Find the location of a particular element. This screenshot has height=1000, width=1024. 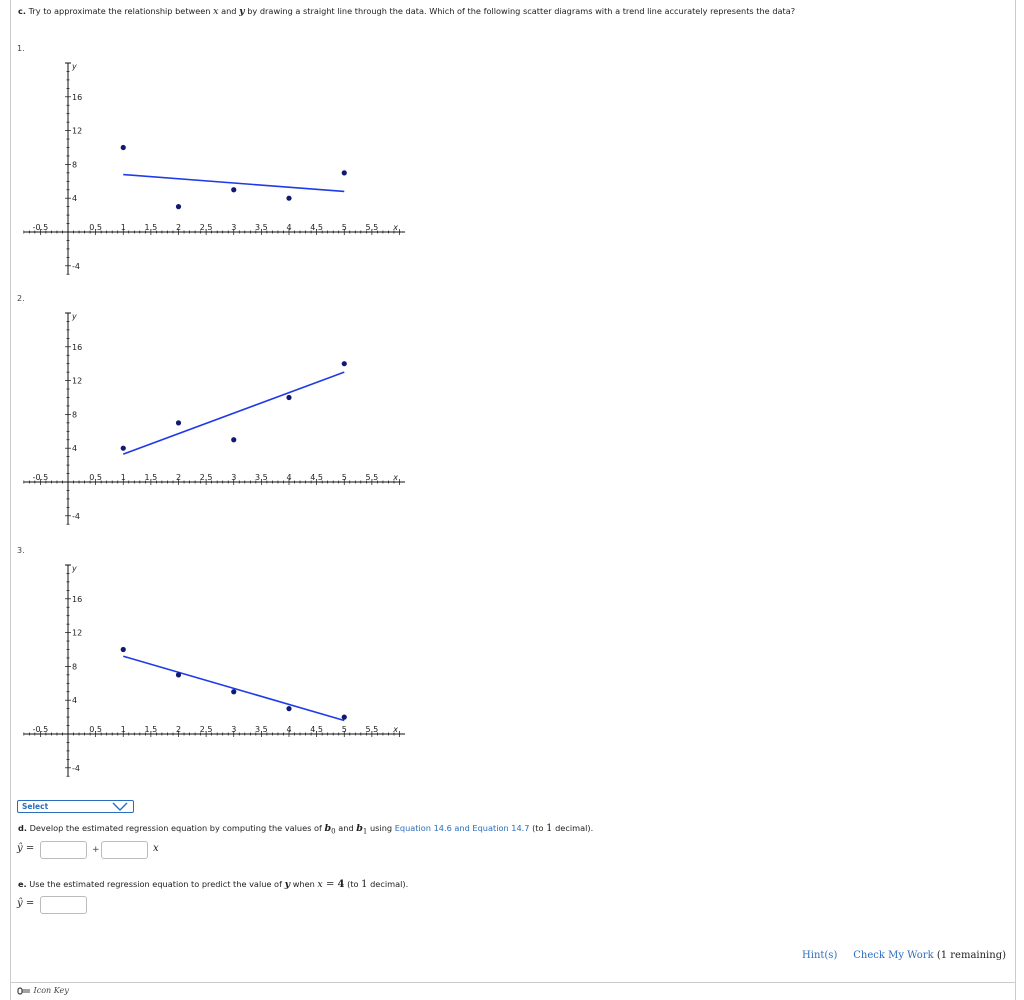

key-icon is located at coordinates (23, 991).